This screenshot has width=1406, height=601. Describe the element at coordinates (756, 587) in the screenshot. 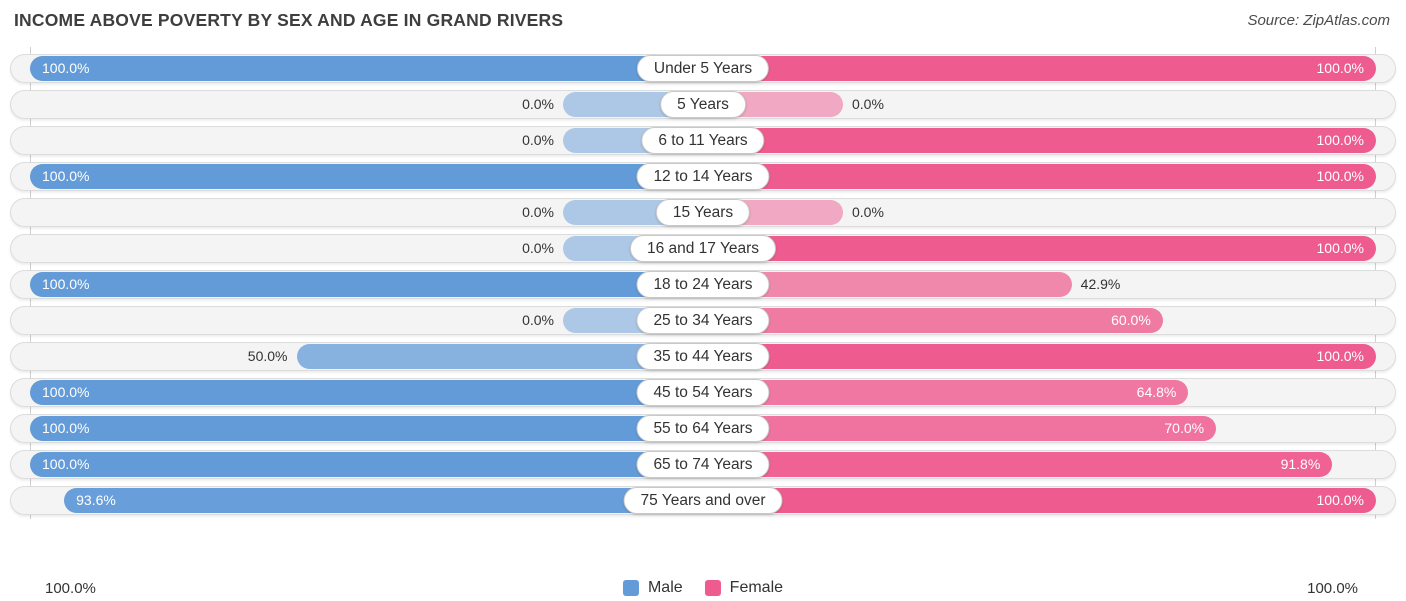

I see `legend-female-label: Female` at that location.